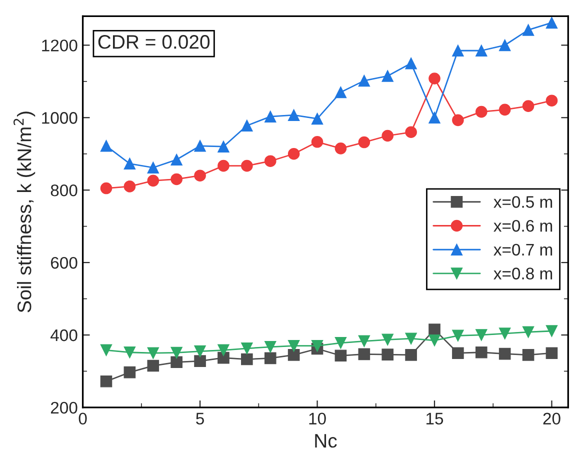  I want to click on x-tick-label: 5, so click(200, 418).